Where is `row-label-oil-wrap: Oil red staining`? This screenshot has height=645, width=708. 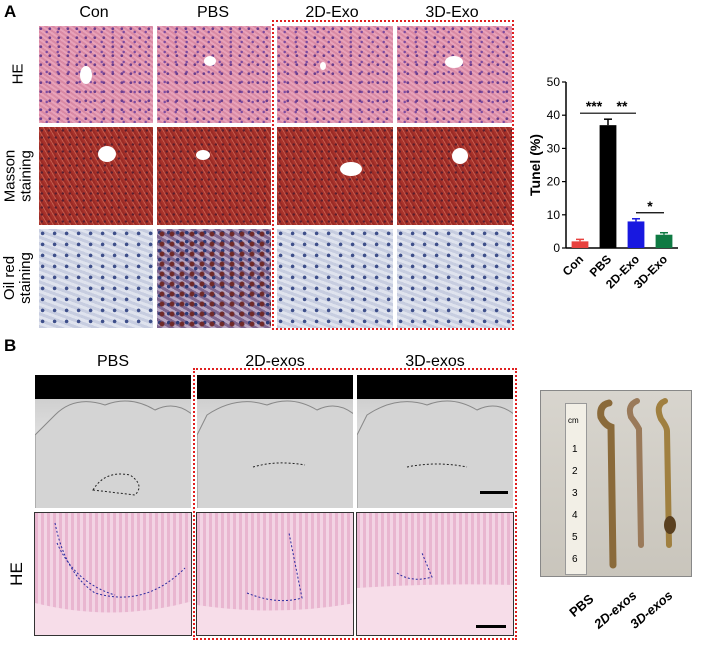 row-label-oil-wrap: Oil red staining is located at coordinates (18, 278).